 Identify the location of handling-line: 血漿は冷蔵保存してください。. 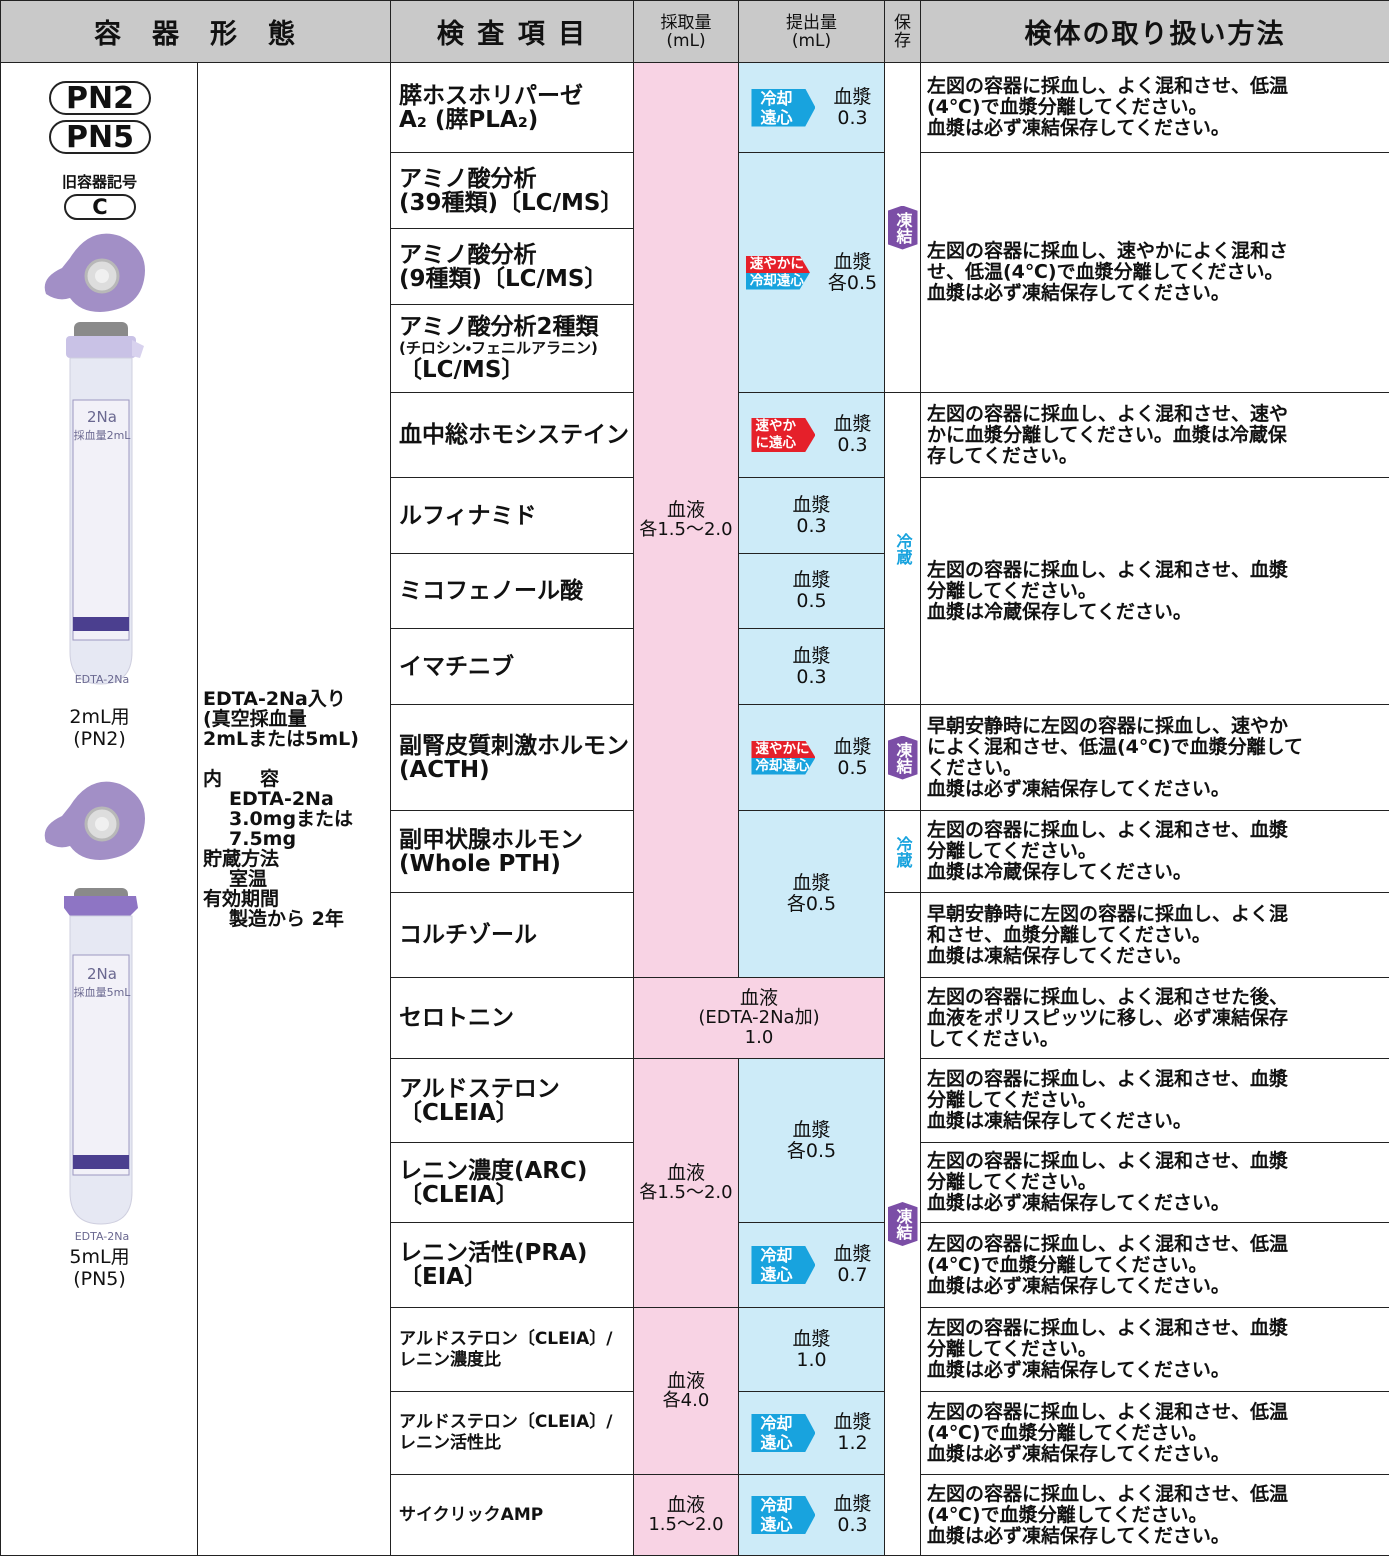
(1059, 872).